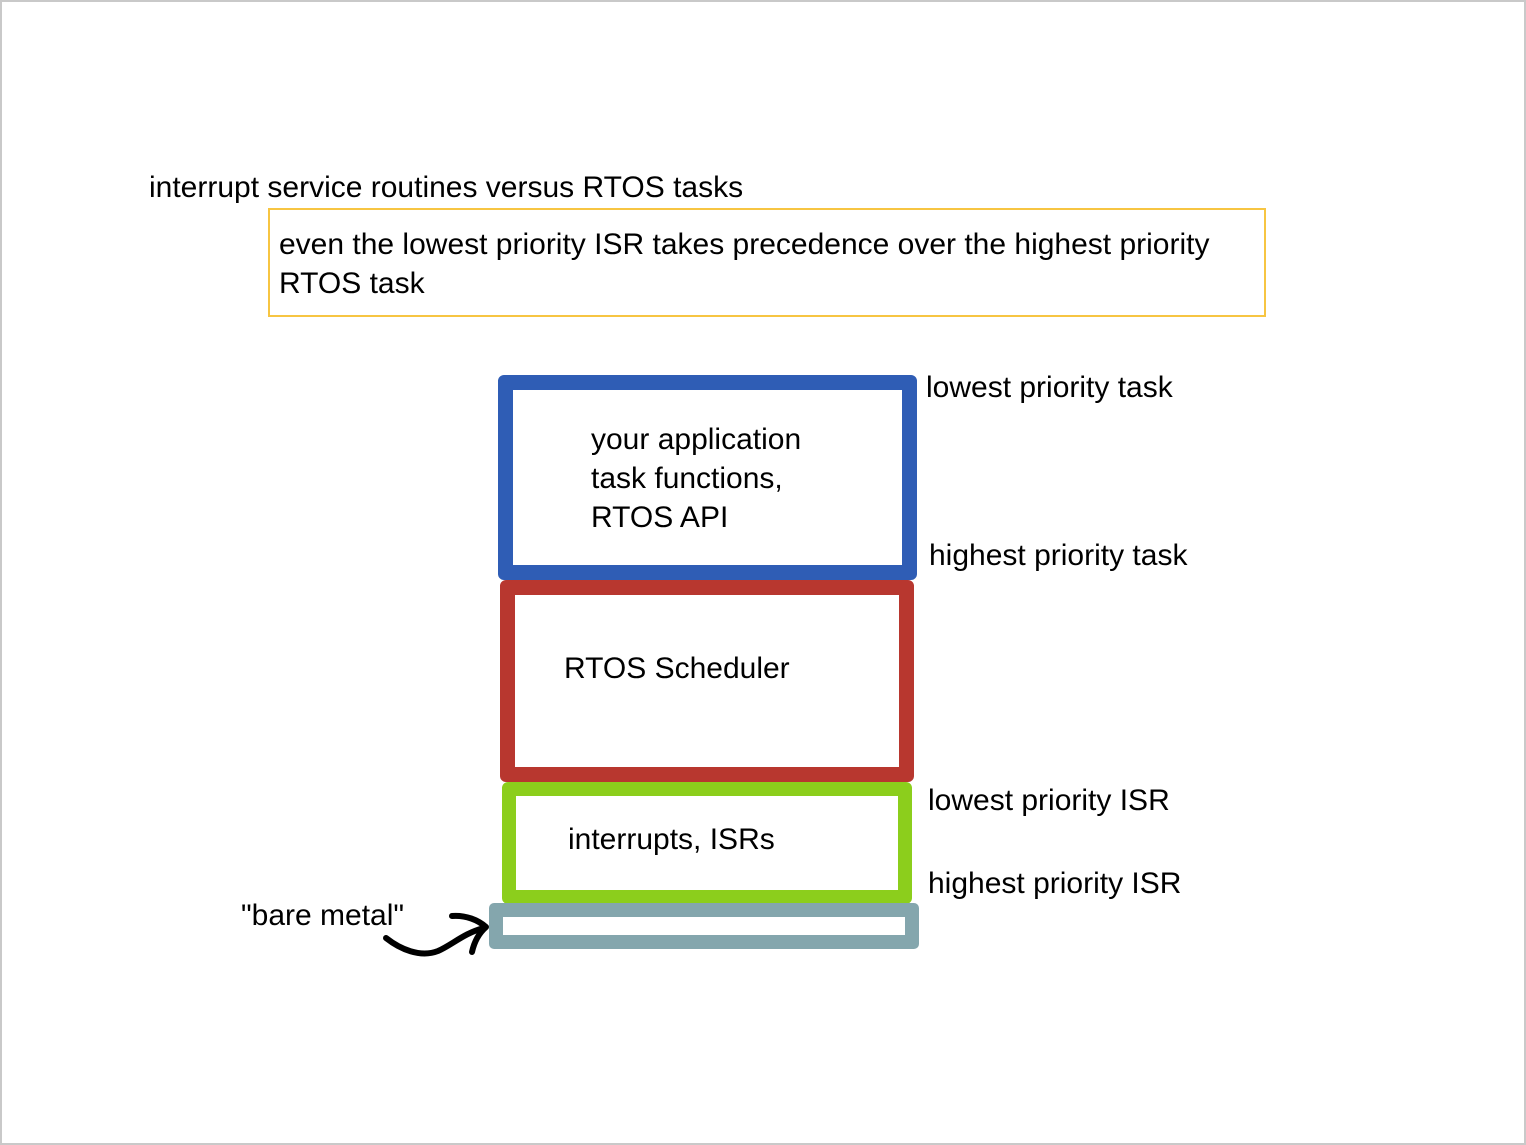 The width and height of the screenshot is (1526, 1145). What do you see at coordinates (1049, 800) in the screenshot?
I see `lowest-priority-isr-label: lowest priority ISR` at bounding box center [1049, 800].